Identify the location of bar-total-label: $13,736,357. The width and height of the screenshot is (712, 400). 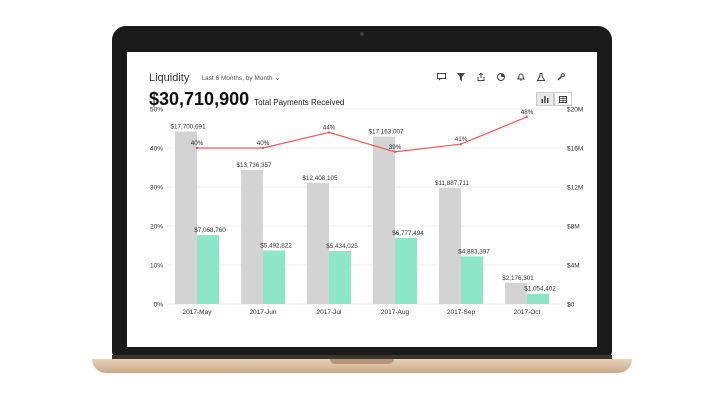
(254, 165).